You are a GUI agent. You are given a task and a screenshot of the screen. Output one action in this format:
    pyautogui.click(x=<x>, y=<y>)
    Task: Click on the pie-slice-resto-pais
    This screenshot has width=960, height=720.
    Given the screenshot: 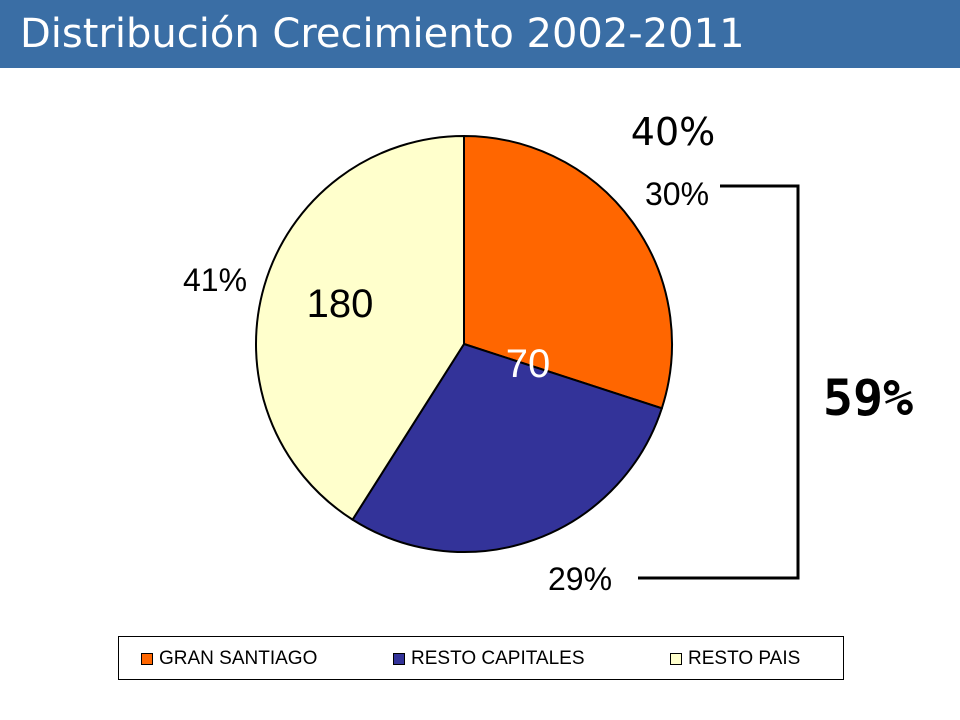 What is the action you would take?
    pyautogui.click(x=360, y=328)
    